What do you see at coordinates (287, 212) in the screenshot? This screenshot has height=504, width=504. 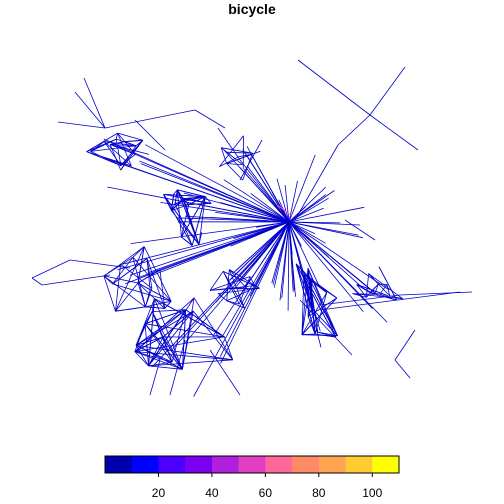 I see `high-flow-line` at bounding box center [287, 212].